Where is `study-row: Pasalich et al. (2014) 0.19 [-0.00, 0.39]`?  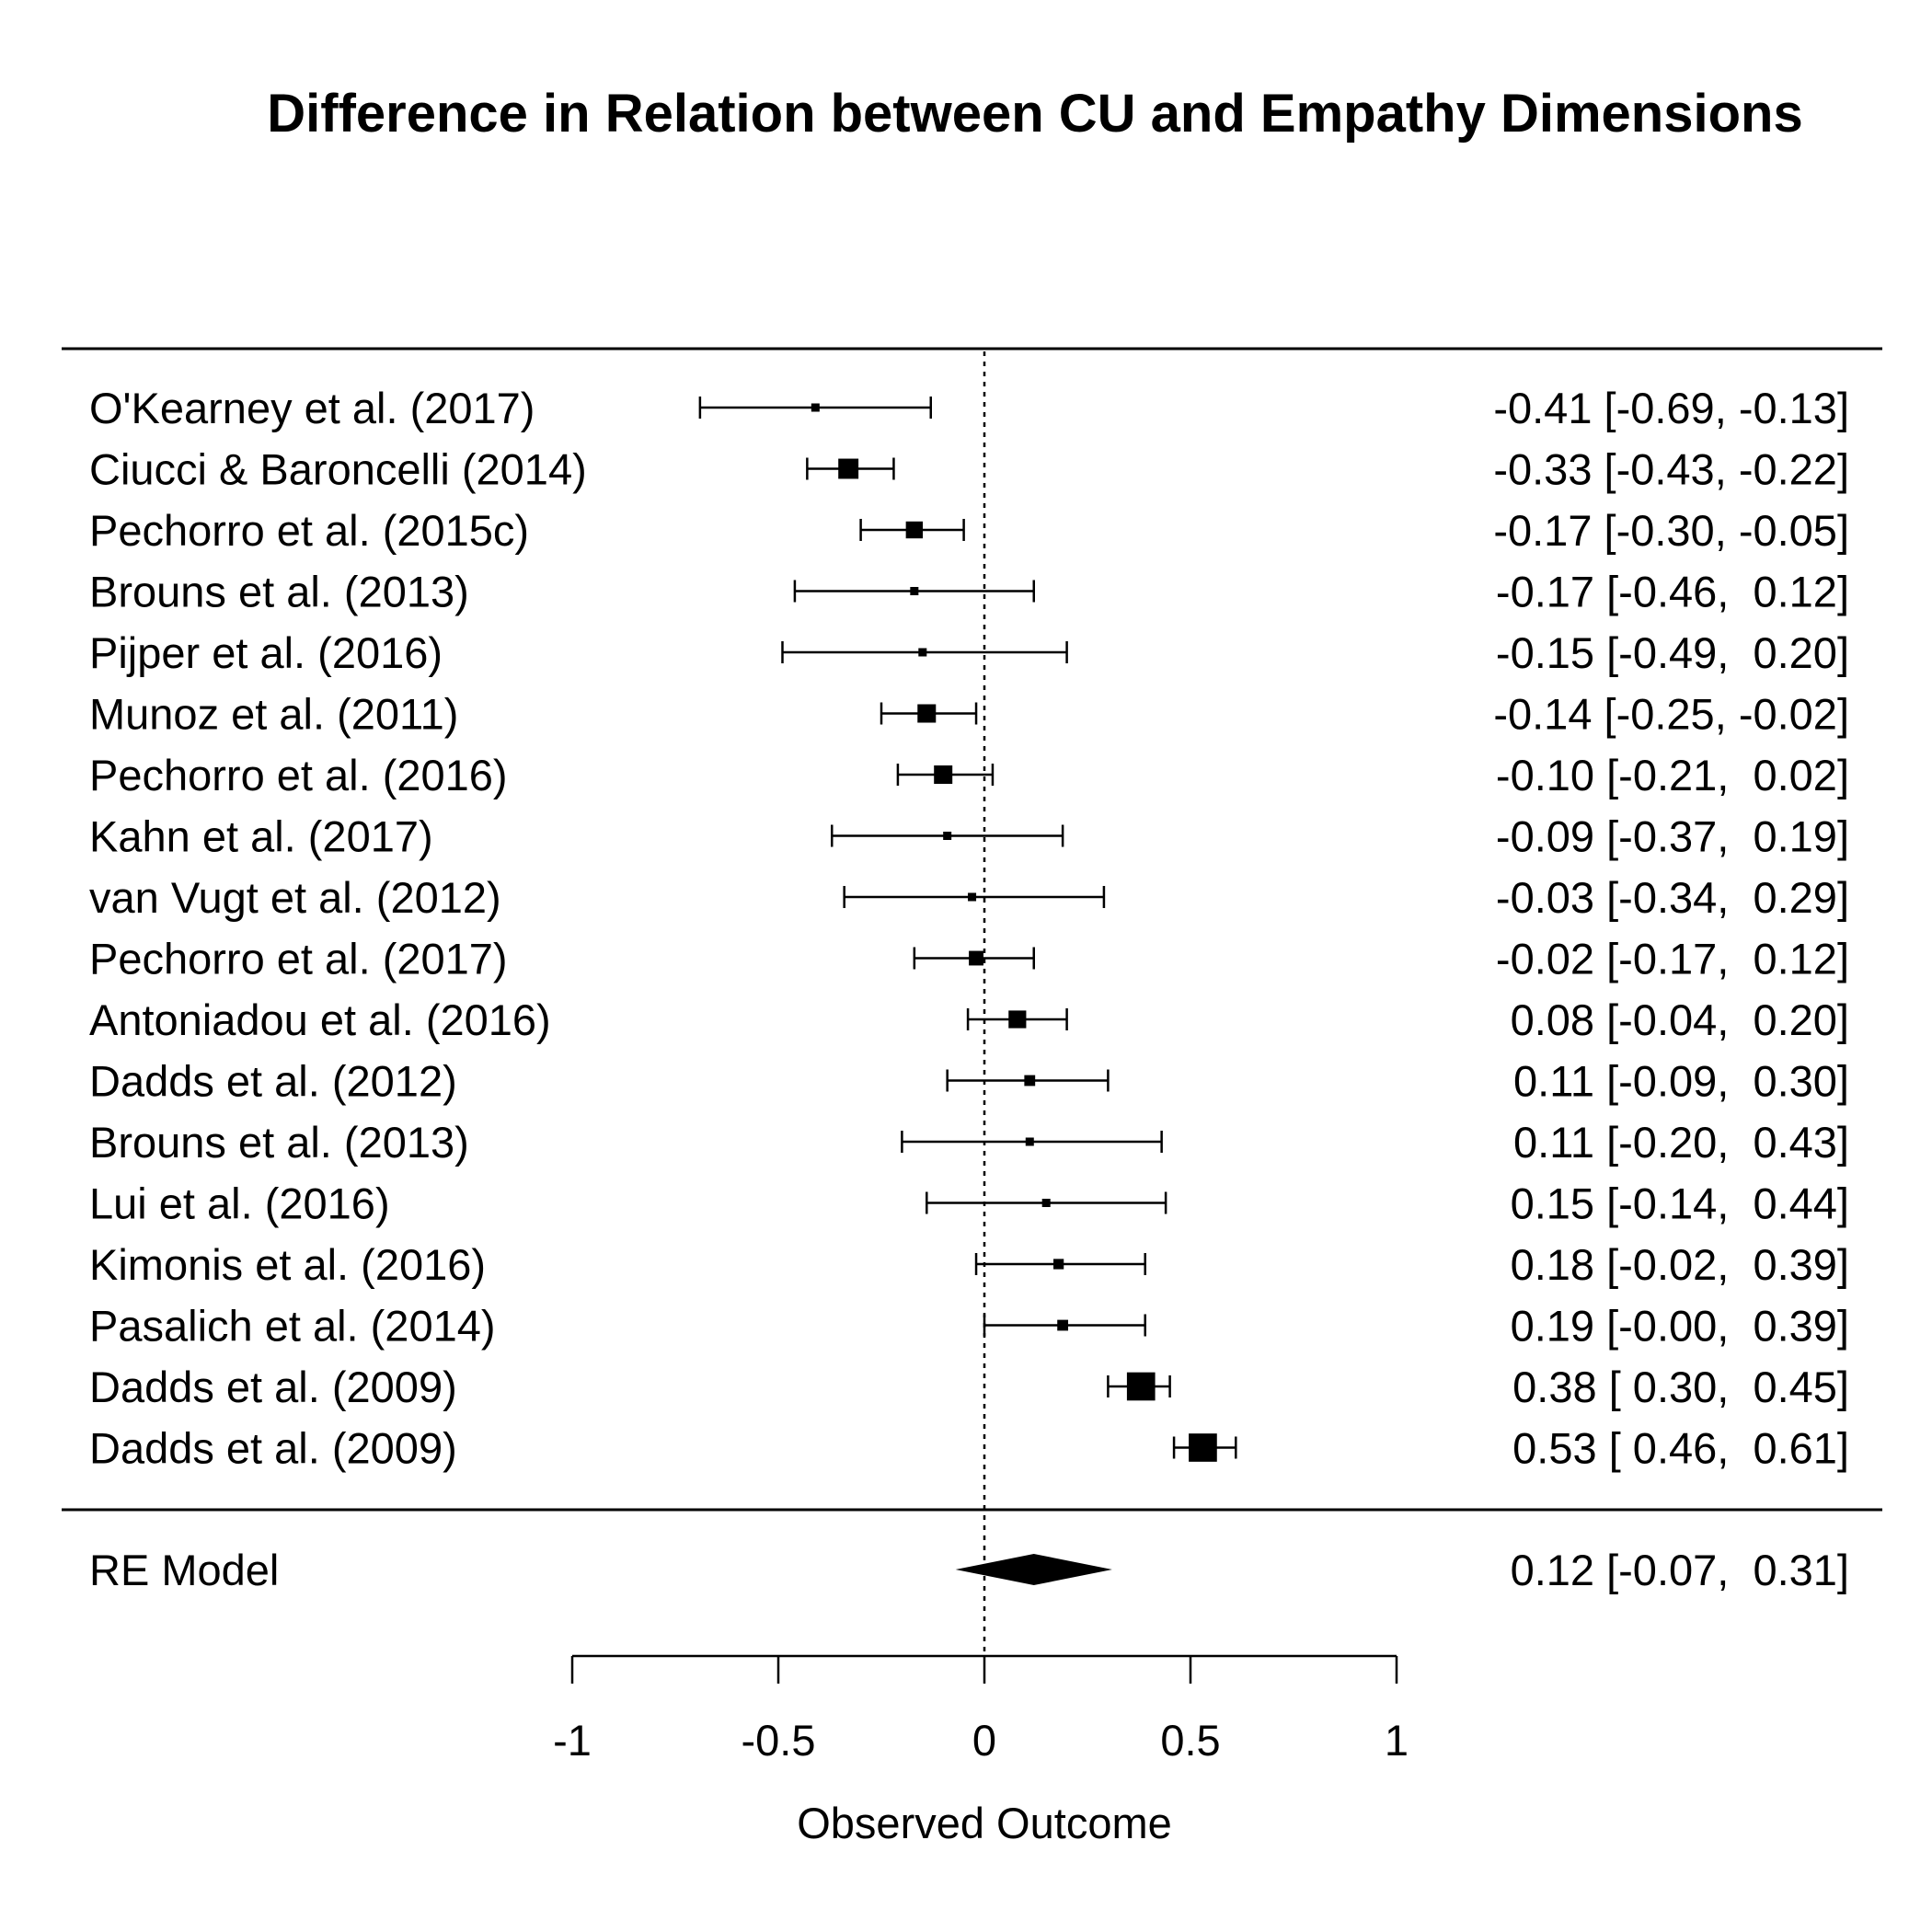 study-row: Pasalich et al. (2014) 0.19 [-0.00, 0.39] is located at coordinates (969, 1326).